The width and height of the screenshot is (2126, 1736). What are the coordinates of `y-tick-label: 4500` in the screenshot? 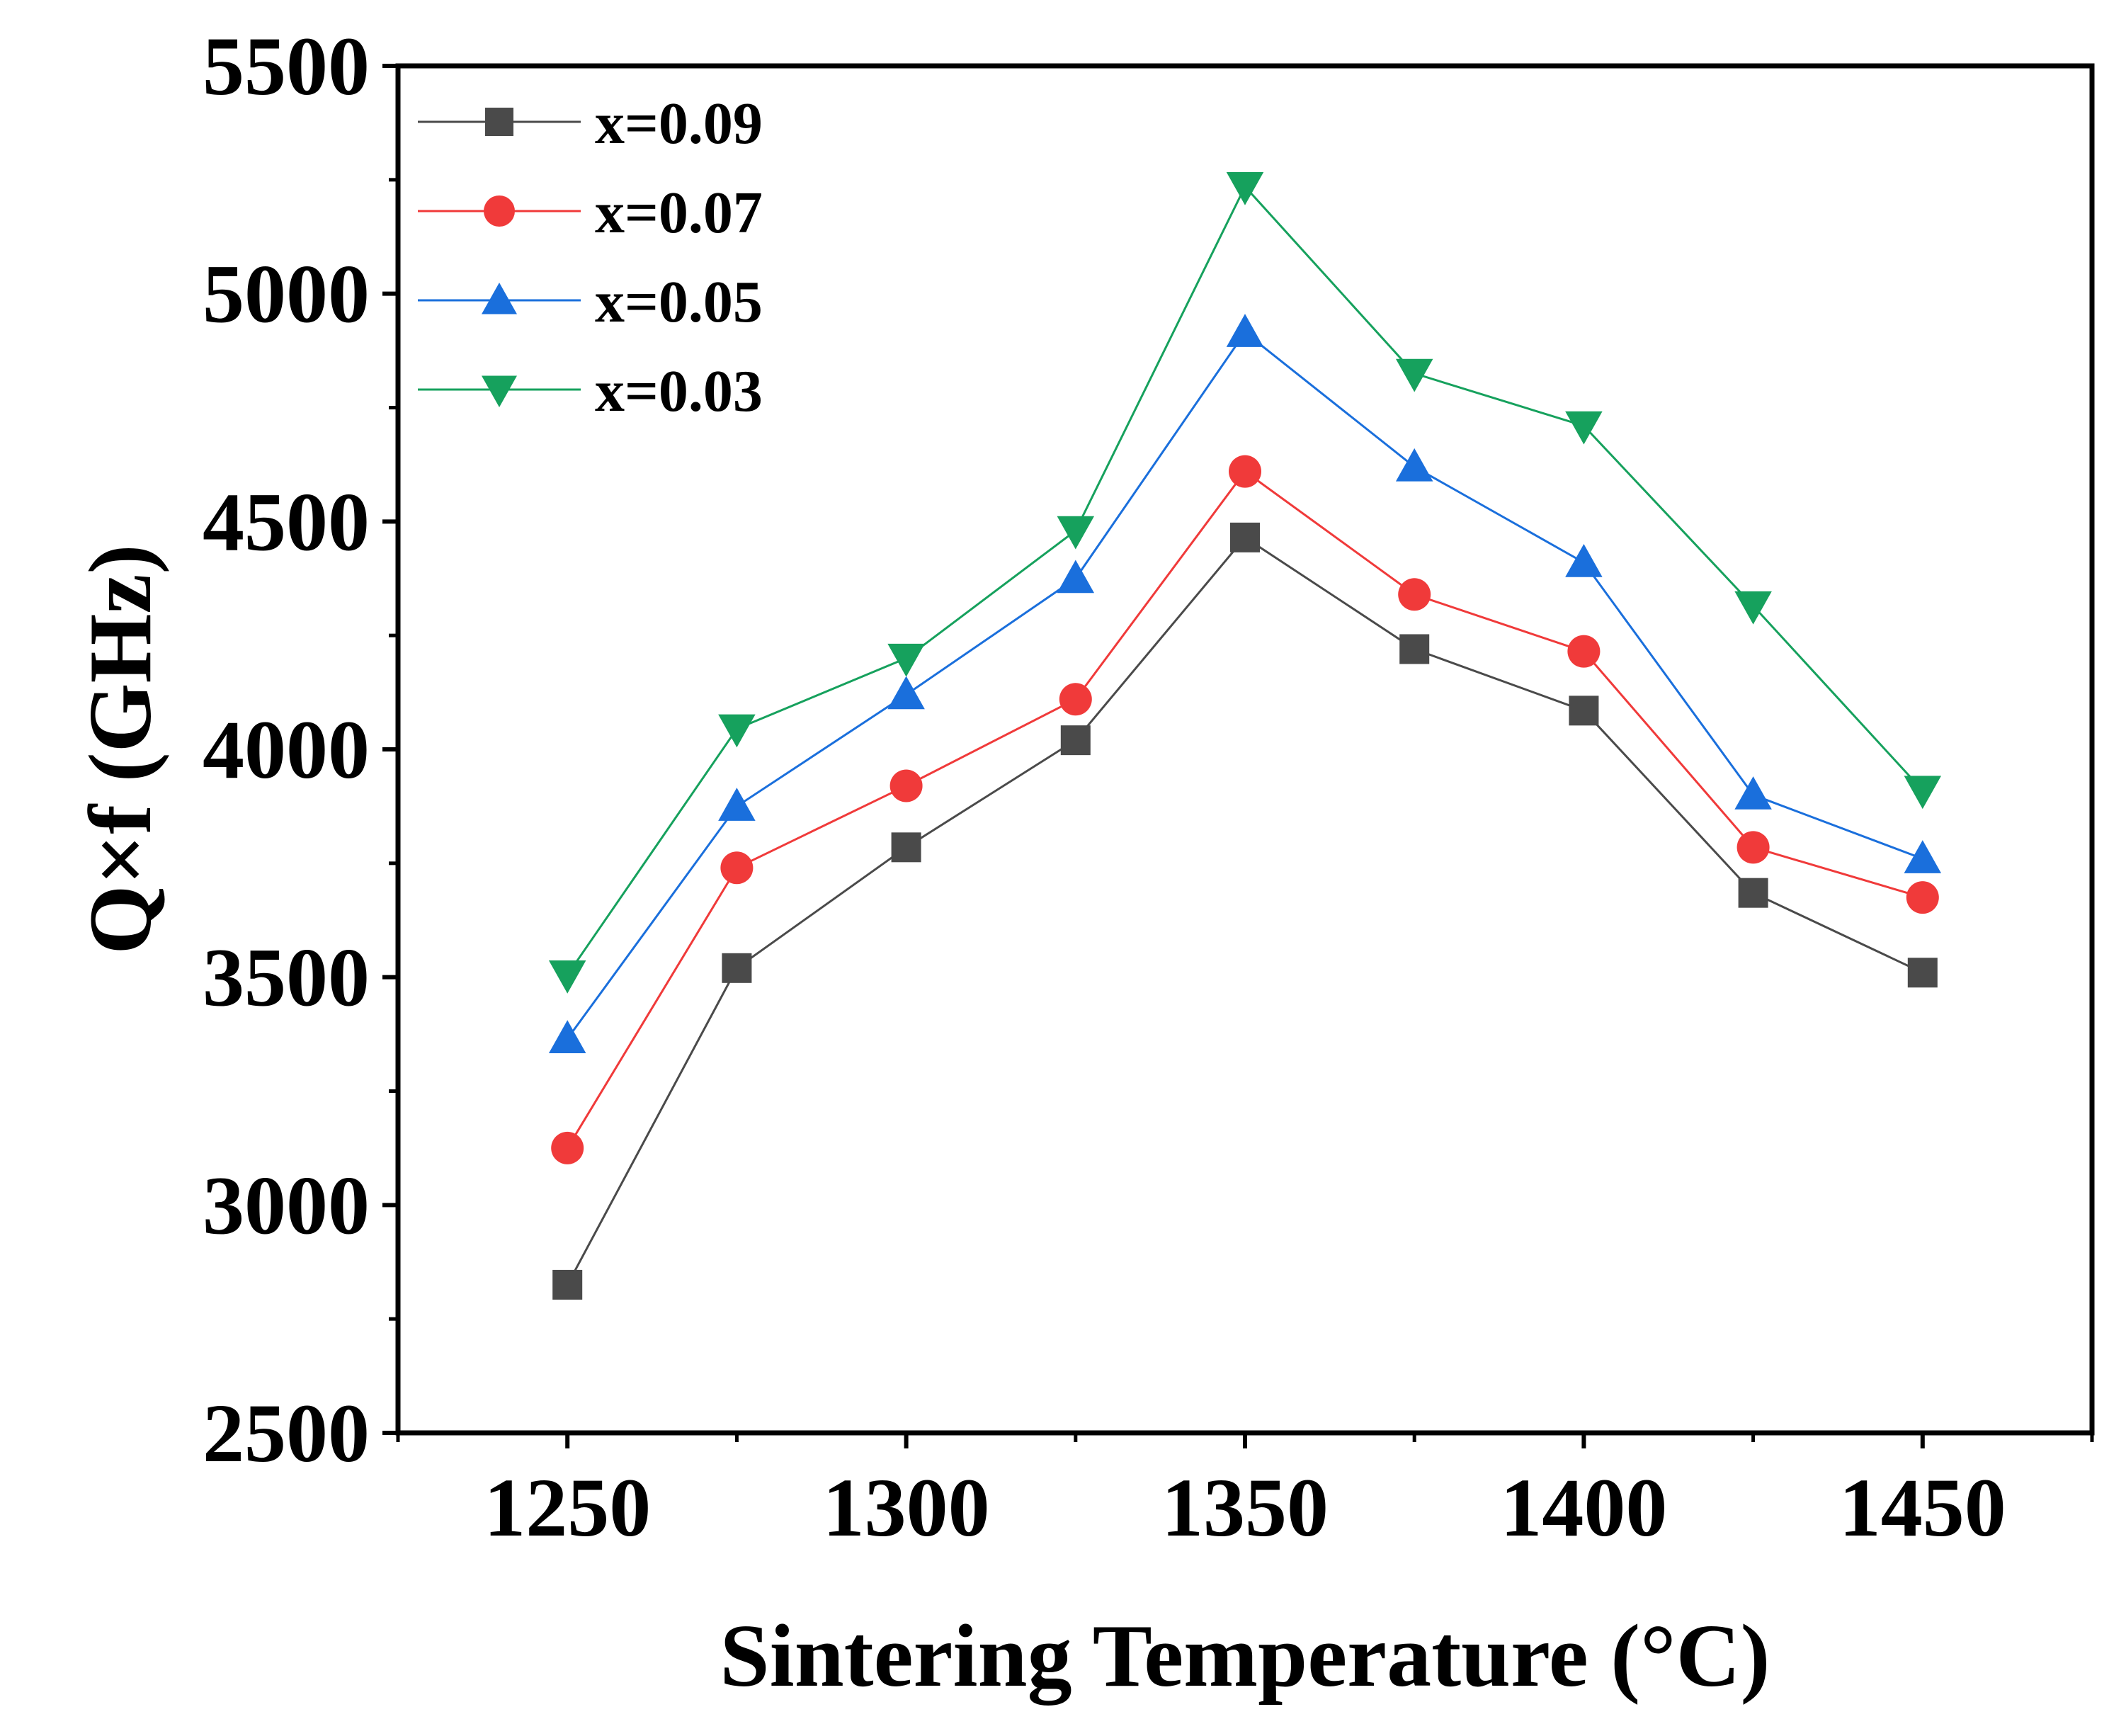 It's located at (286, 521).